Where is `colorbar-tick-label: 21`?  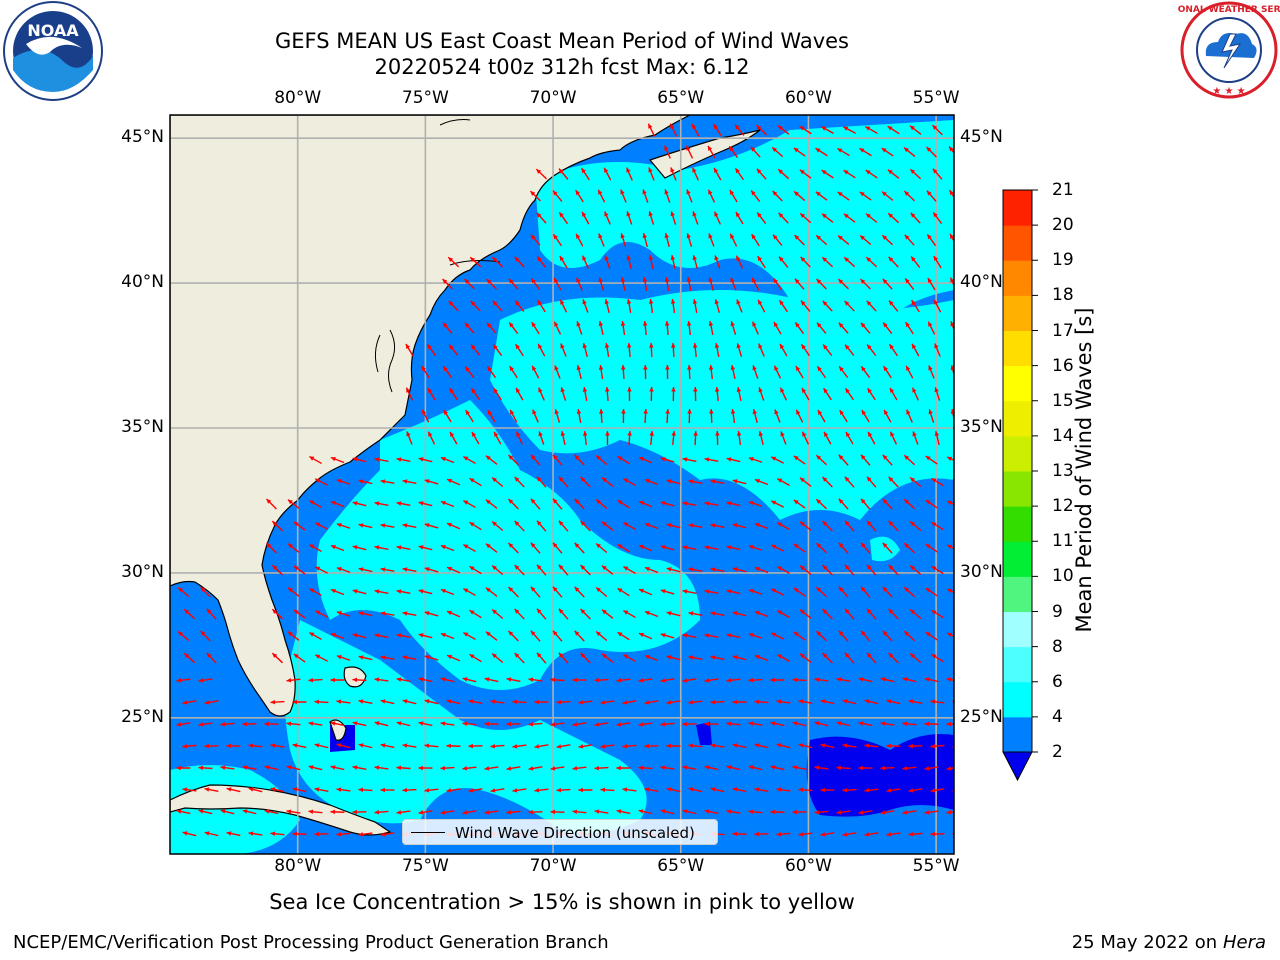 colorbar-tick-label: 21 is located at coordinates (1063, 190).